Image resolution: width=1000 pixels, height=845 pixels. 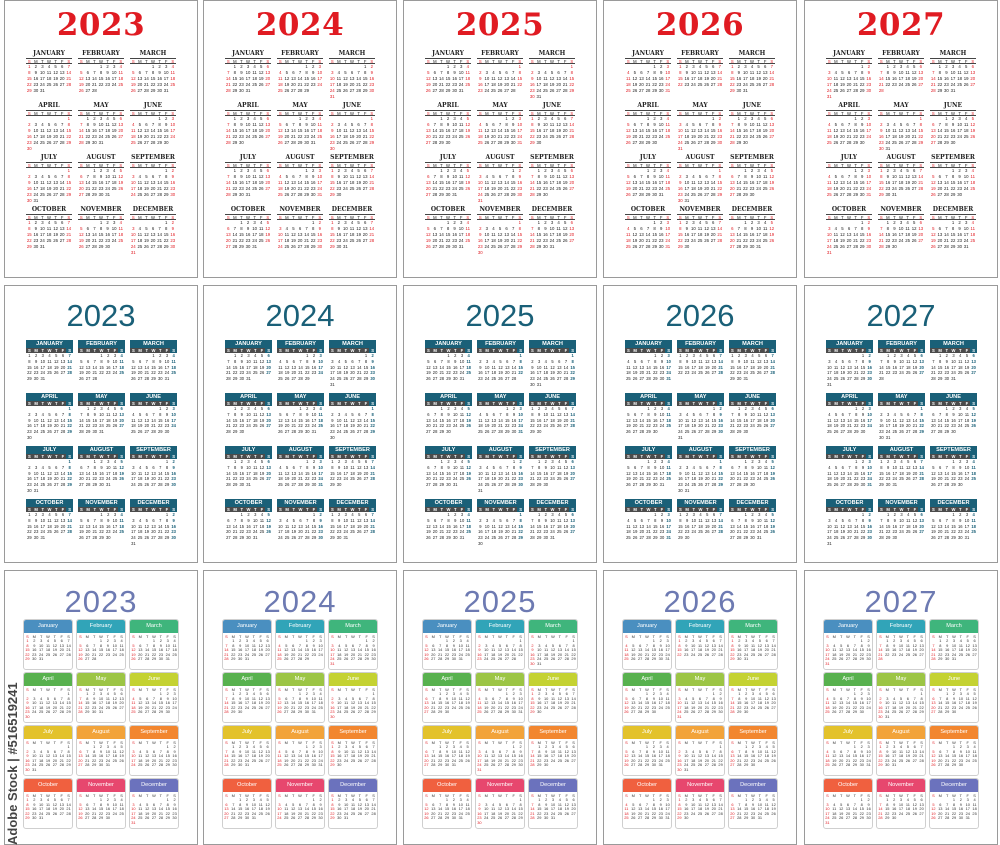 What do you see at coordinates (953, 247) in the screenshot?
I see `week-row: 26 27 28 29 30 31` at bounding box center [953, 247].